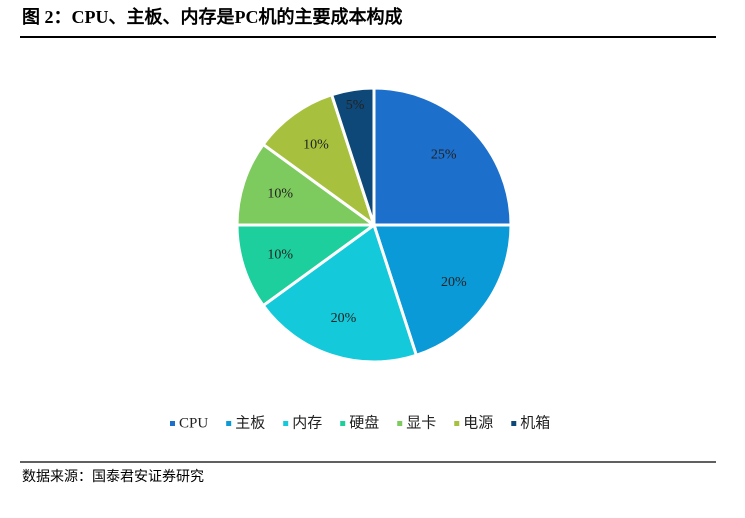 Image resolution: width=745 pixels, height=518 pixels. Describe the element at coordinates (307, 422) in the screenshot. I see `legend-label: 内存` at that location.